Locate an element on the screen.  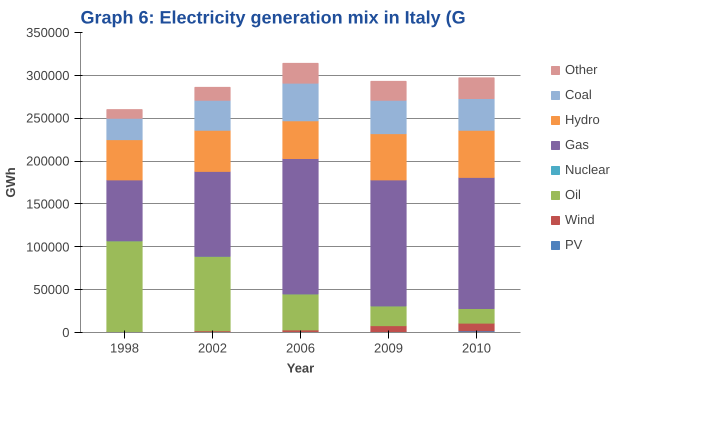
y-tick-label: 150000 is located at coordinates (48, 204).